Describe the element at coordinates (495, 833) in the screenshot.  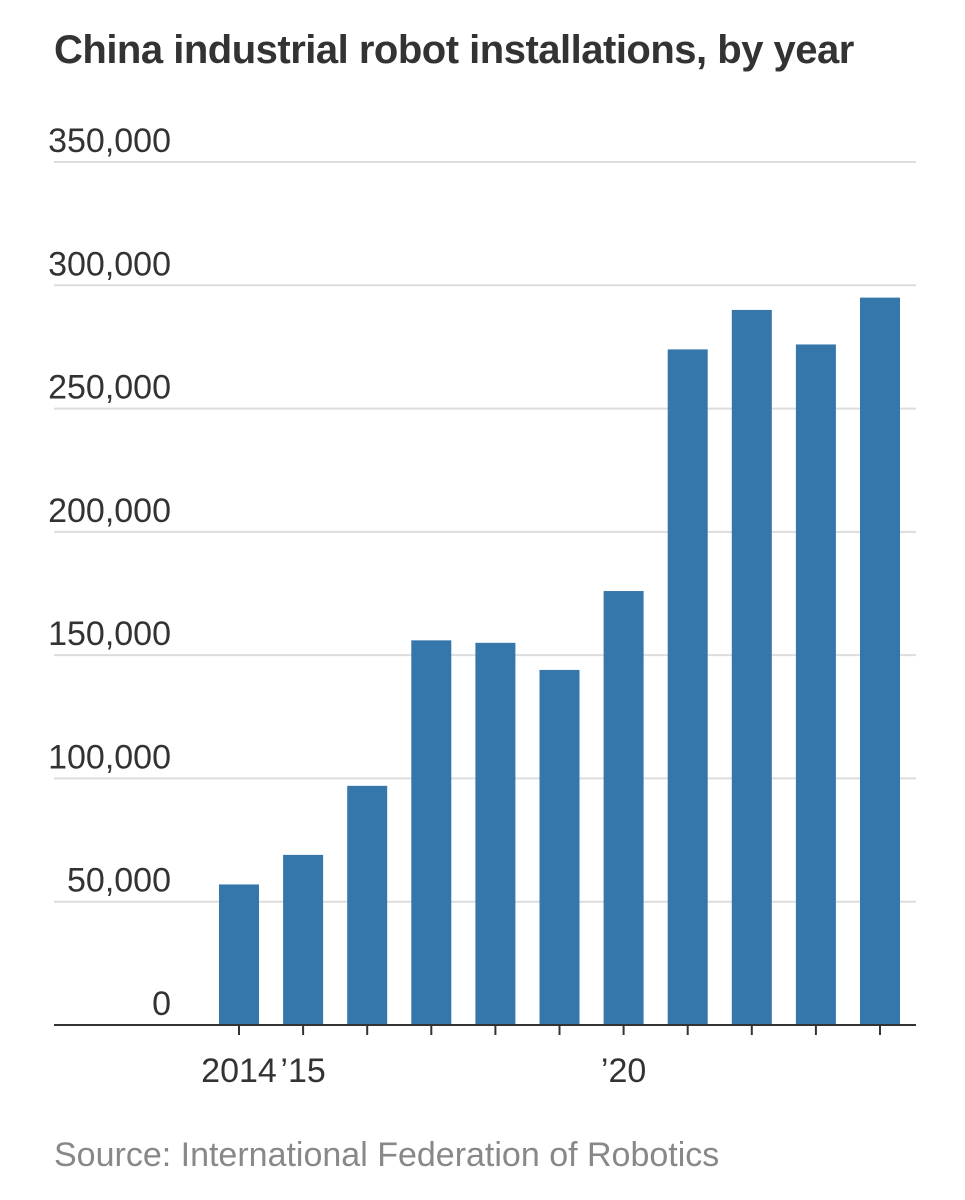
I see `bar-2018` at that location.